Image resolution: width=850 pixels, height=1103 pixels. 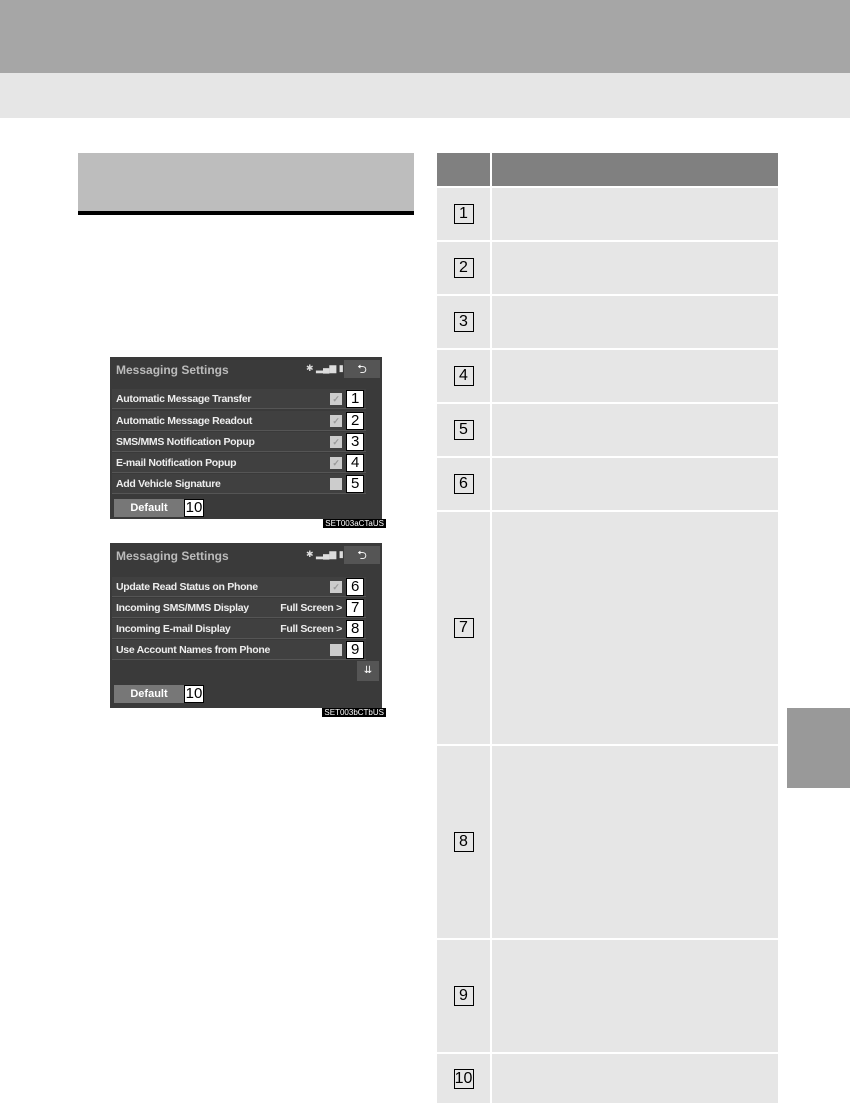 What do you see at coordinates (185, 442) in the screenshot?
I see `setting-label: SMS/MMS Notification Popup` at bounding box center [185, 442].